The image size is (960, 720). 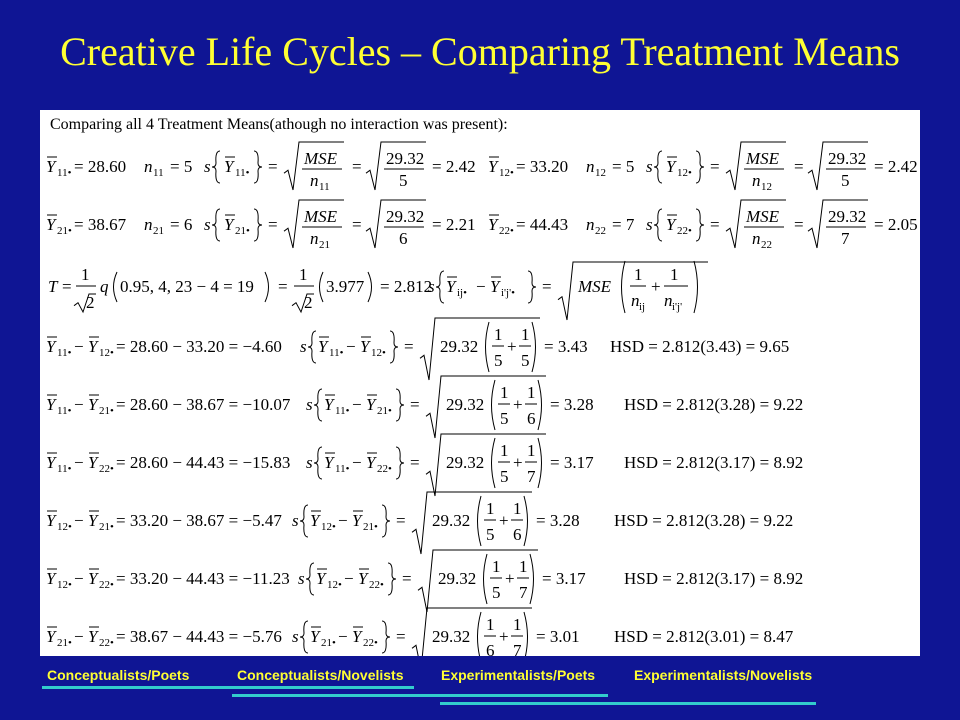 What do you see at coordinates (454, 166) in the screenshot?
I see `se-value: = 2.42` at bounding box center [454, 166].